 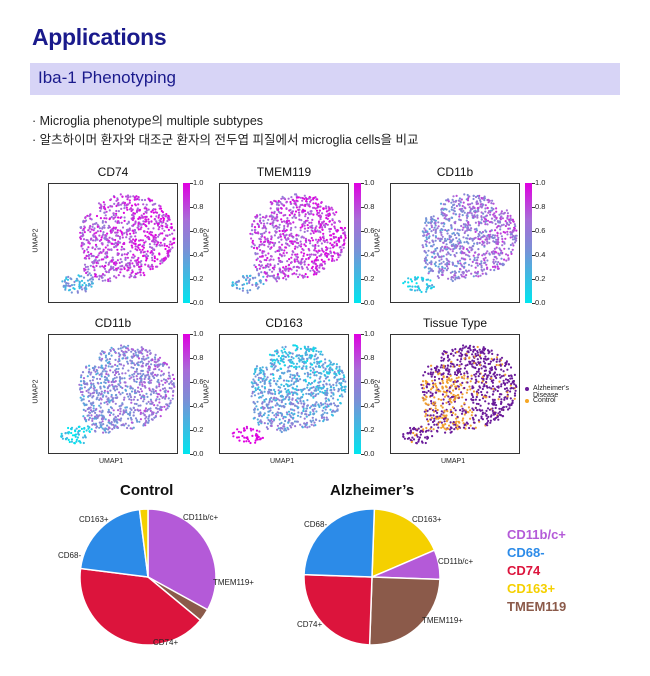 What do you see at coordinates (537, 606) in the screenshot?
I see `pie-legend-item: TMEM119` at bounding box center [537, 606].